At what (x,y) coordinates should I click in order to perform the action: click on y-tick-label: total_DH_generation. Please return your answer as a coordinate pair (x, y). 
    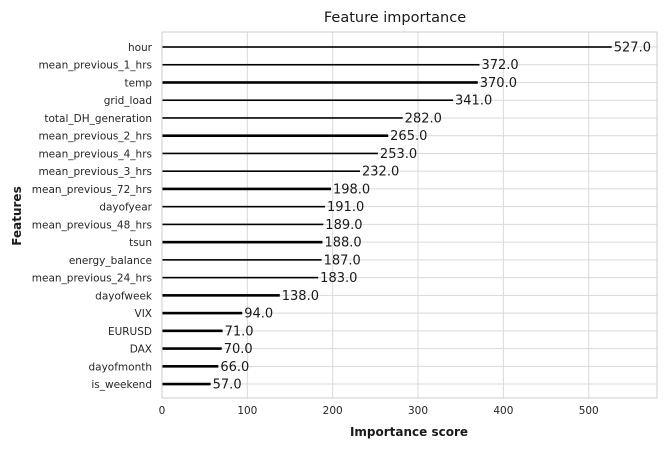
    Looking at the image, I should click on (98, 119).